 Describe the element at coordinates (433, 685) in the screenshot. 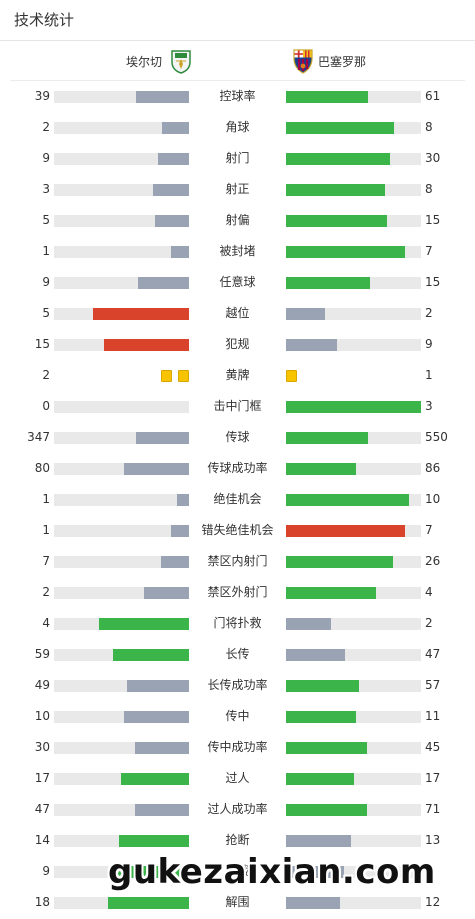

I see `away-stat-value: 57` at that location.